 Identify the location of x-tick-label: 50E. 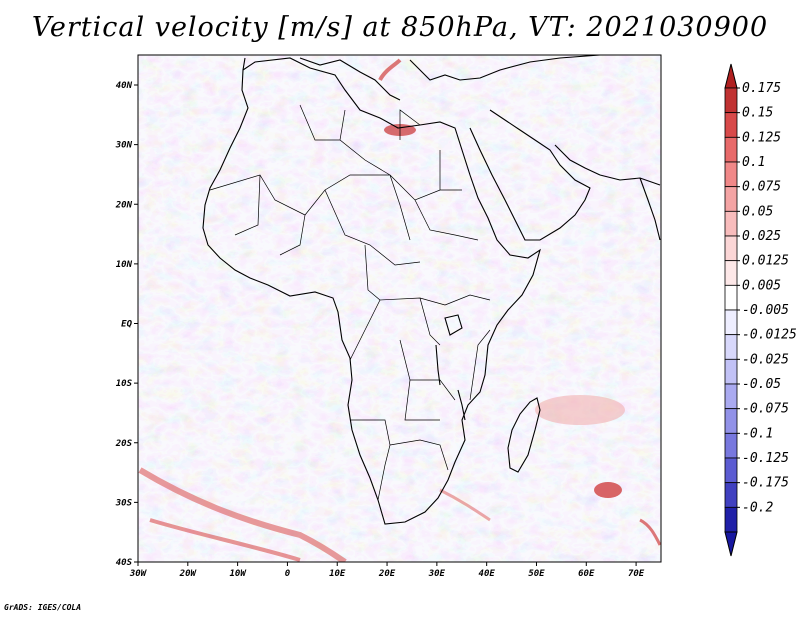
(536, 574).